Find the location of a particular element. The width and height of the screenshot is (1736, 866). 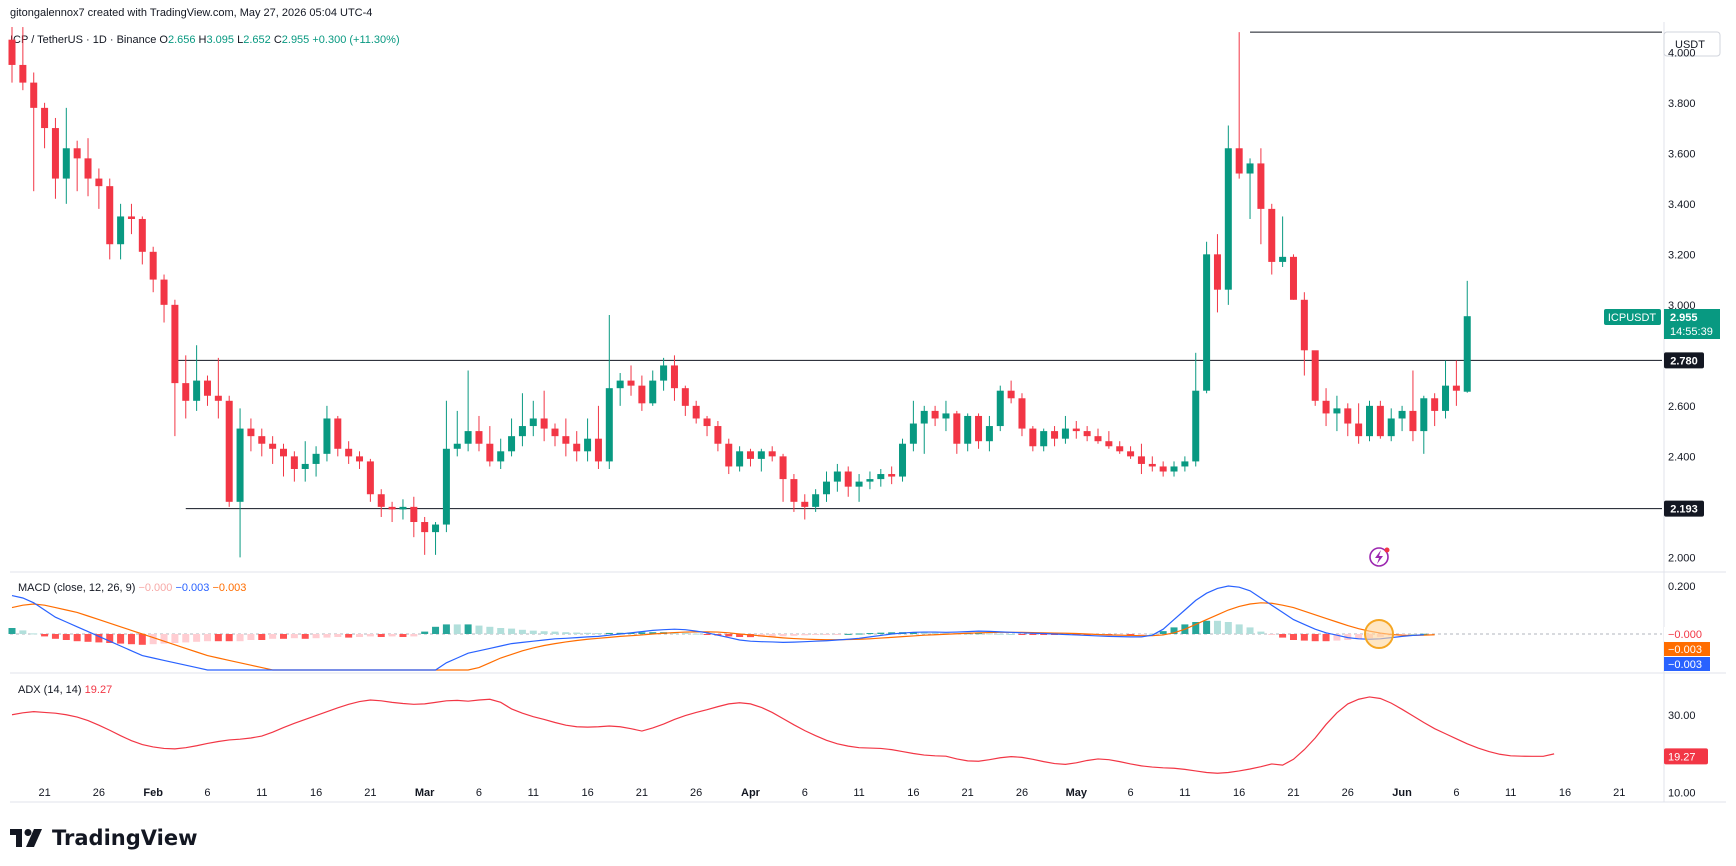

adx-value-tag-label: 19.27 is located at coordinates (1682, 757).